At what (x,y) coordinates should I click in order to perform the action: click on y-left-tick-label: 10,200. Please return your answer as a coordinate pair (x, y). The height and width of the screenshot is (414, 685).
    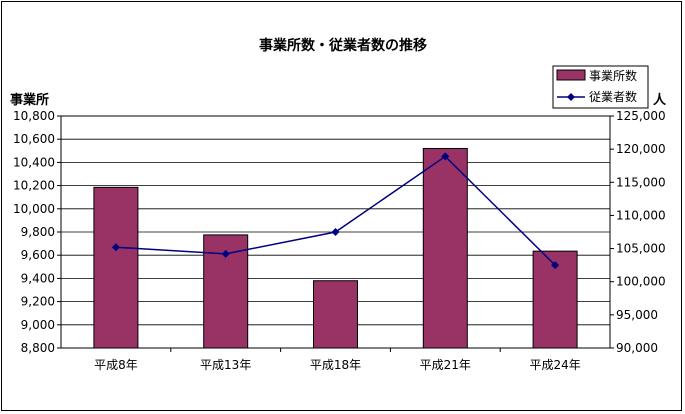
    Looking at the image, I should click on (34, 186).